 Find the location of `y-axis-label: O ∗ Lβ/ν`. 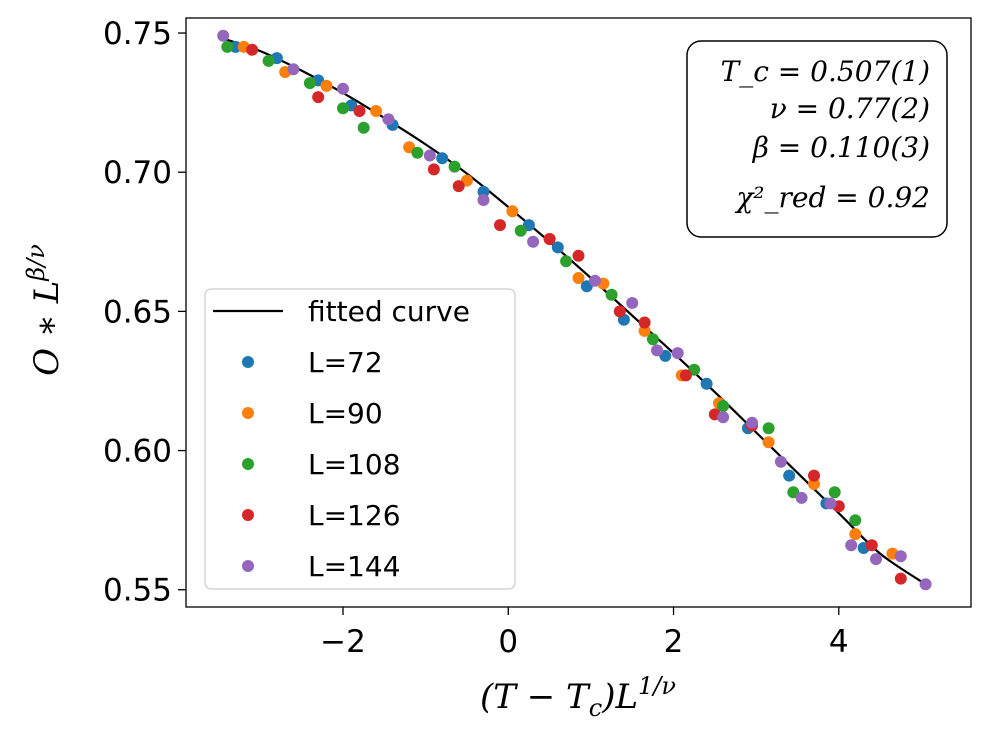

y-axis-label: O ∗ Lβ/ν is located at coordinates (44, 310).